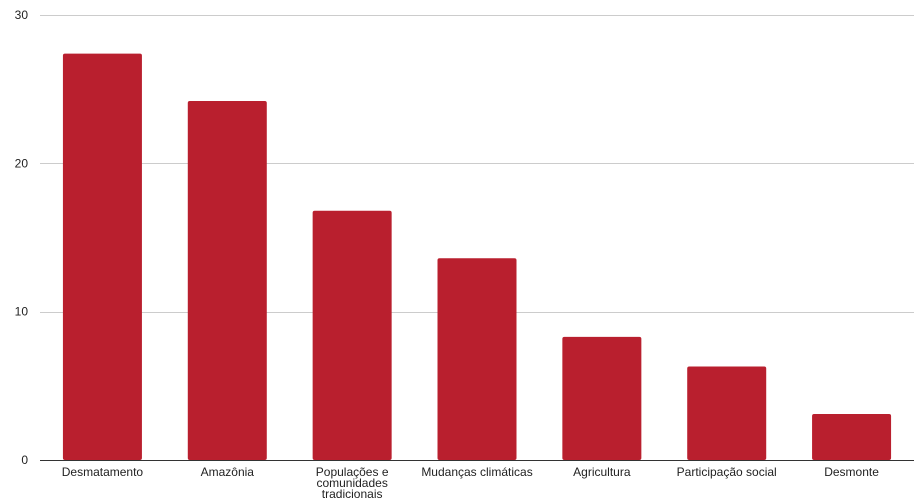 The width and height of the screenshot is (919, 501). Describe the element at coordinates (727, 472) in the screenshot. I see `x-tick-label: Participação social` at that location.